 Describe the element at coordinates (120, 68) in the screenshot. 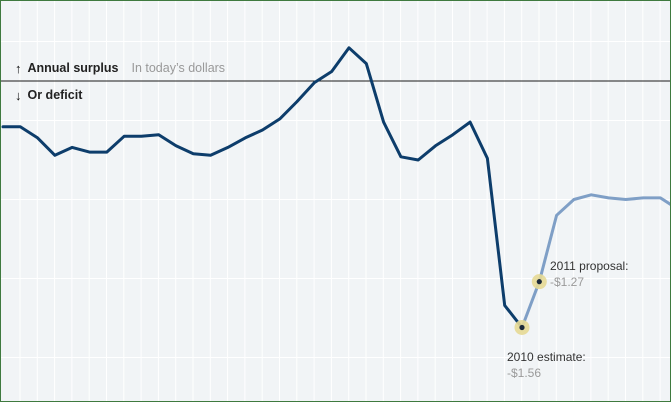

I see `legend-surplus: ↑ Annual surplus In today’s dollars` at that location.